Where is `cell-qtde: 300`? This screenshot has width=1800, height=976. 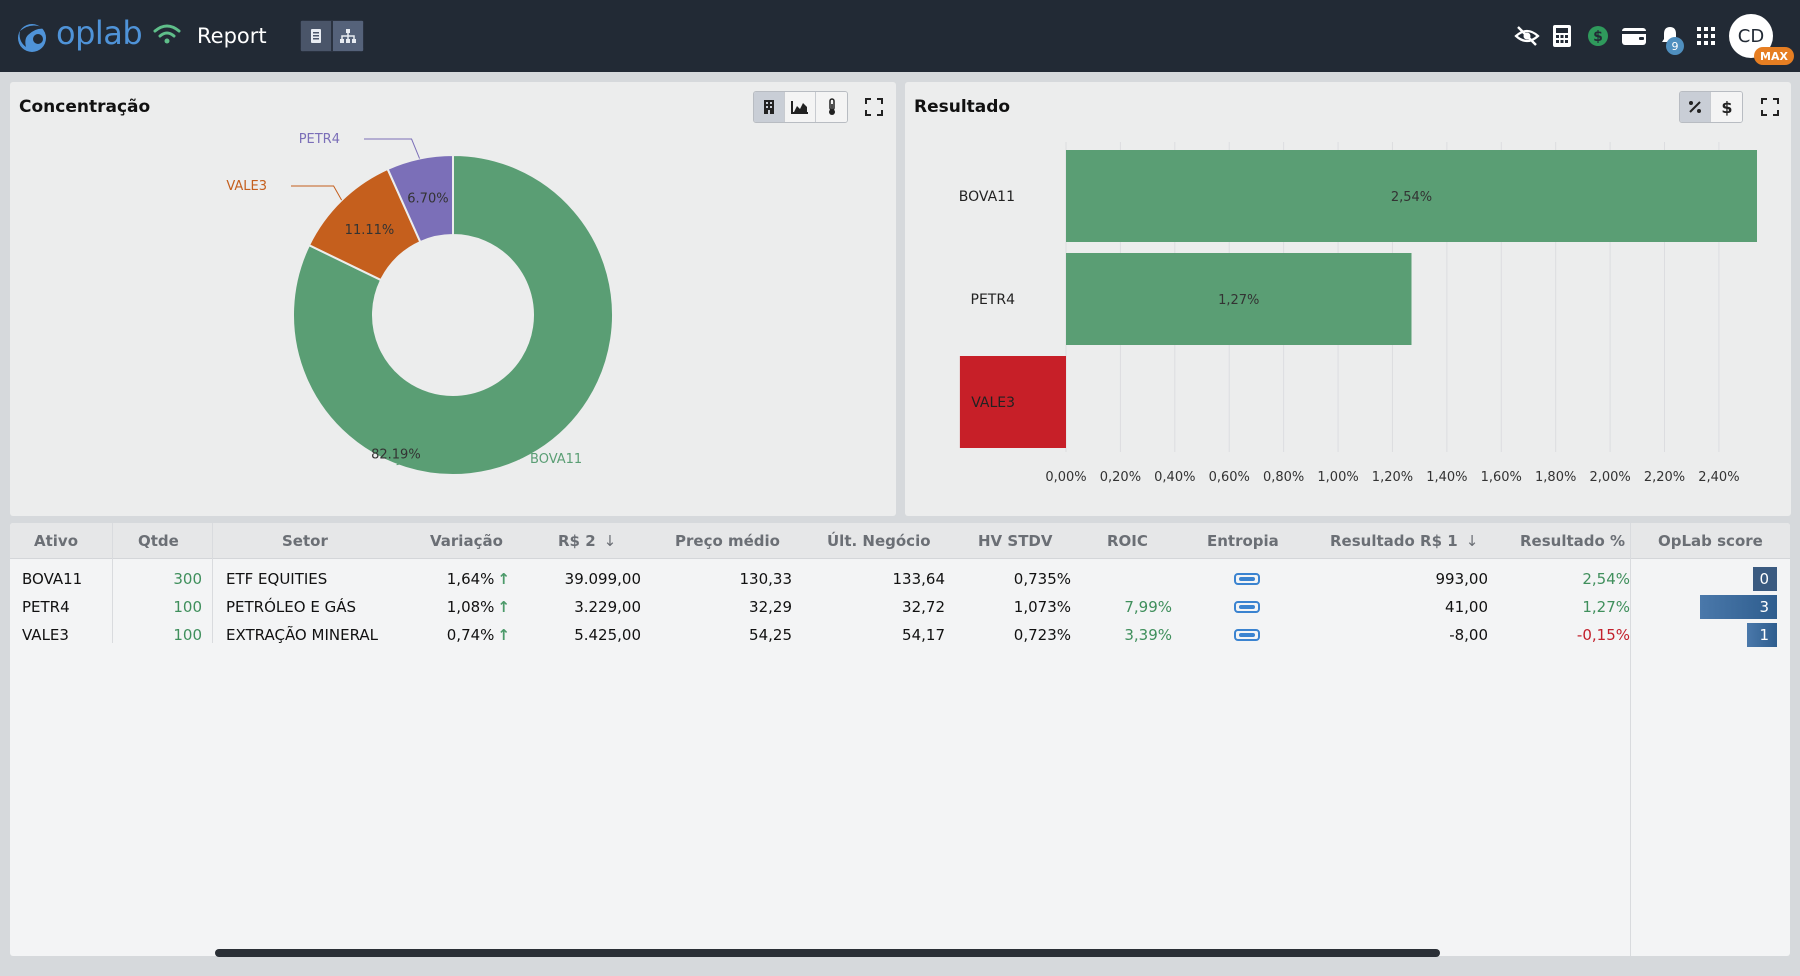 cell-qtde: 300 is located at coordinates (187, 579).